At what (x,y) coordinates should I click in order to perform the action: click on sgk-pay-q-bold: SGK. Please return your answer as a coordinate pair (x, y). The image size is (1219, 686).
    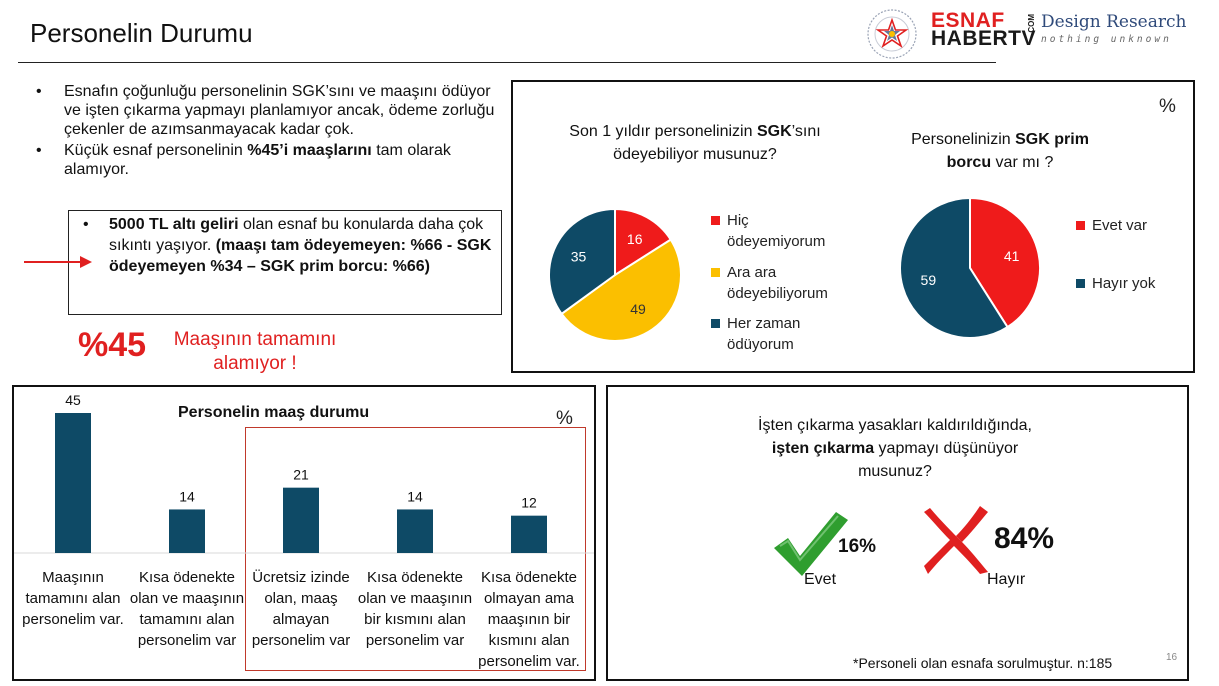
    Looking at the image, I should click on (774, 131).